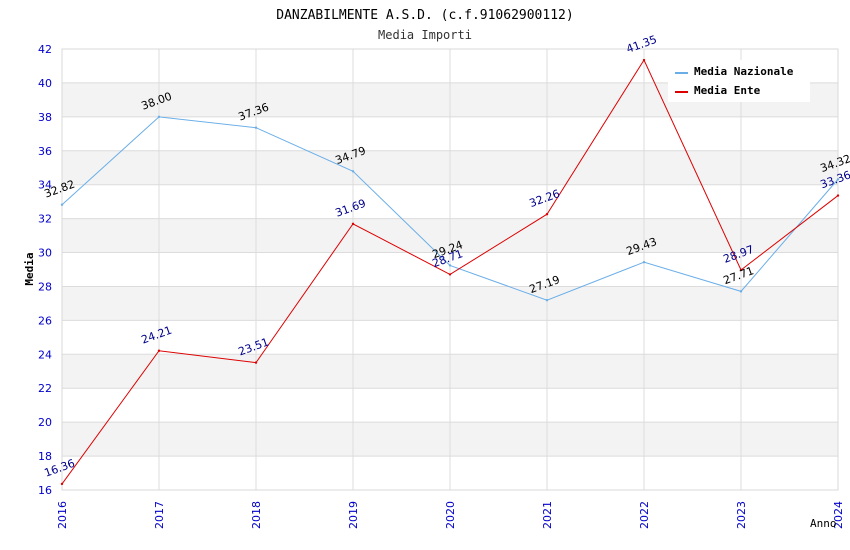 The width and height of the screenshot is (850, 550). Describe the element at coordinates (45, 354) in the screenshot. I see `y-tick-label: 24` at that location.